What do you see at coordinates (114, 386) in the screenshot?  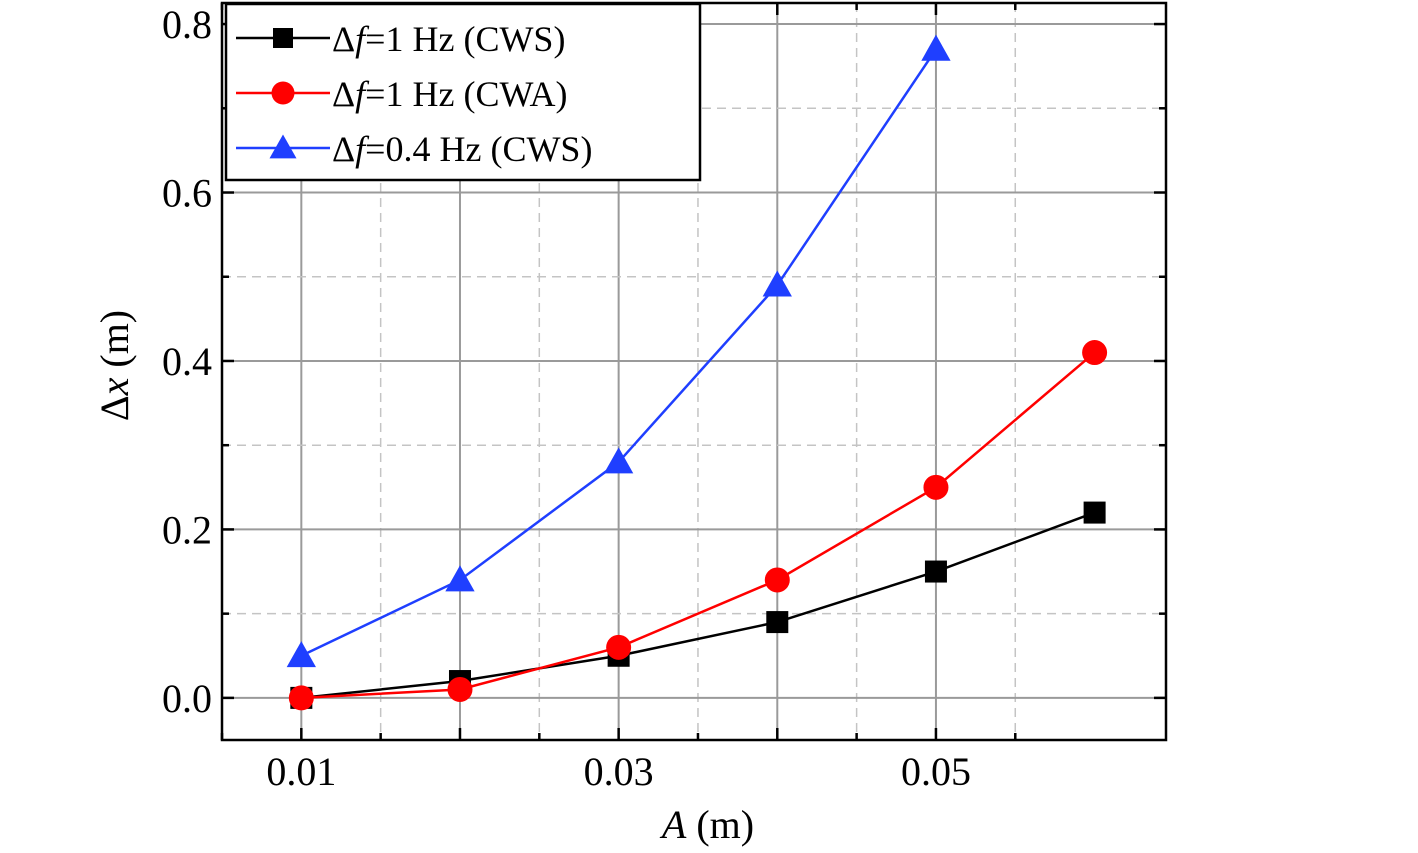 I see `y-axis-symbol: x` at bounding box center [114, 386].